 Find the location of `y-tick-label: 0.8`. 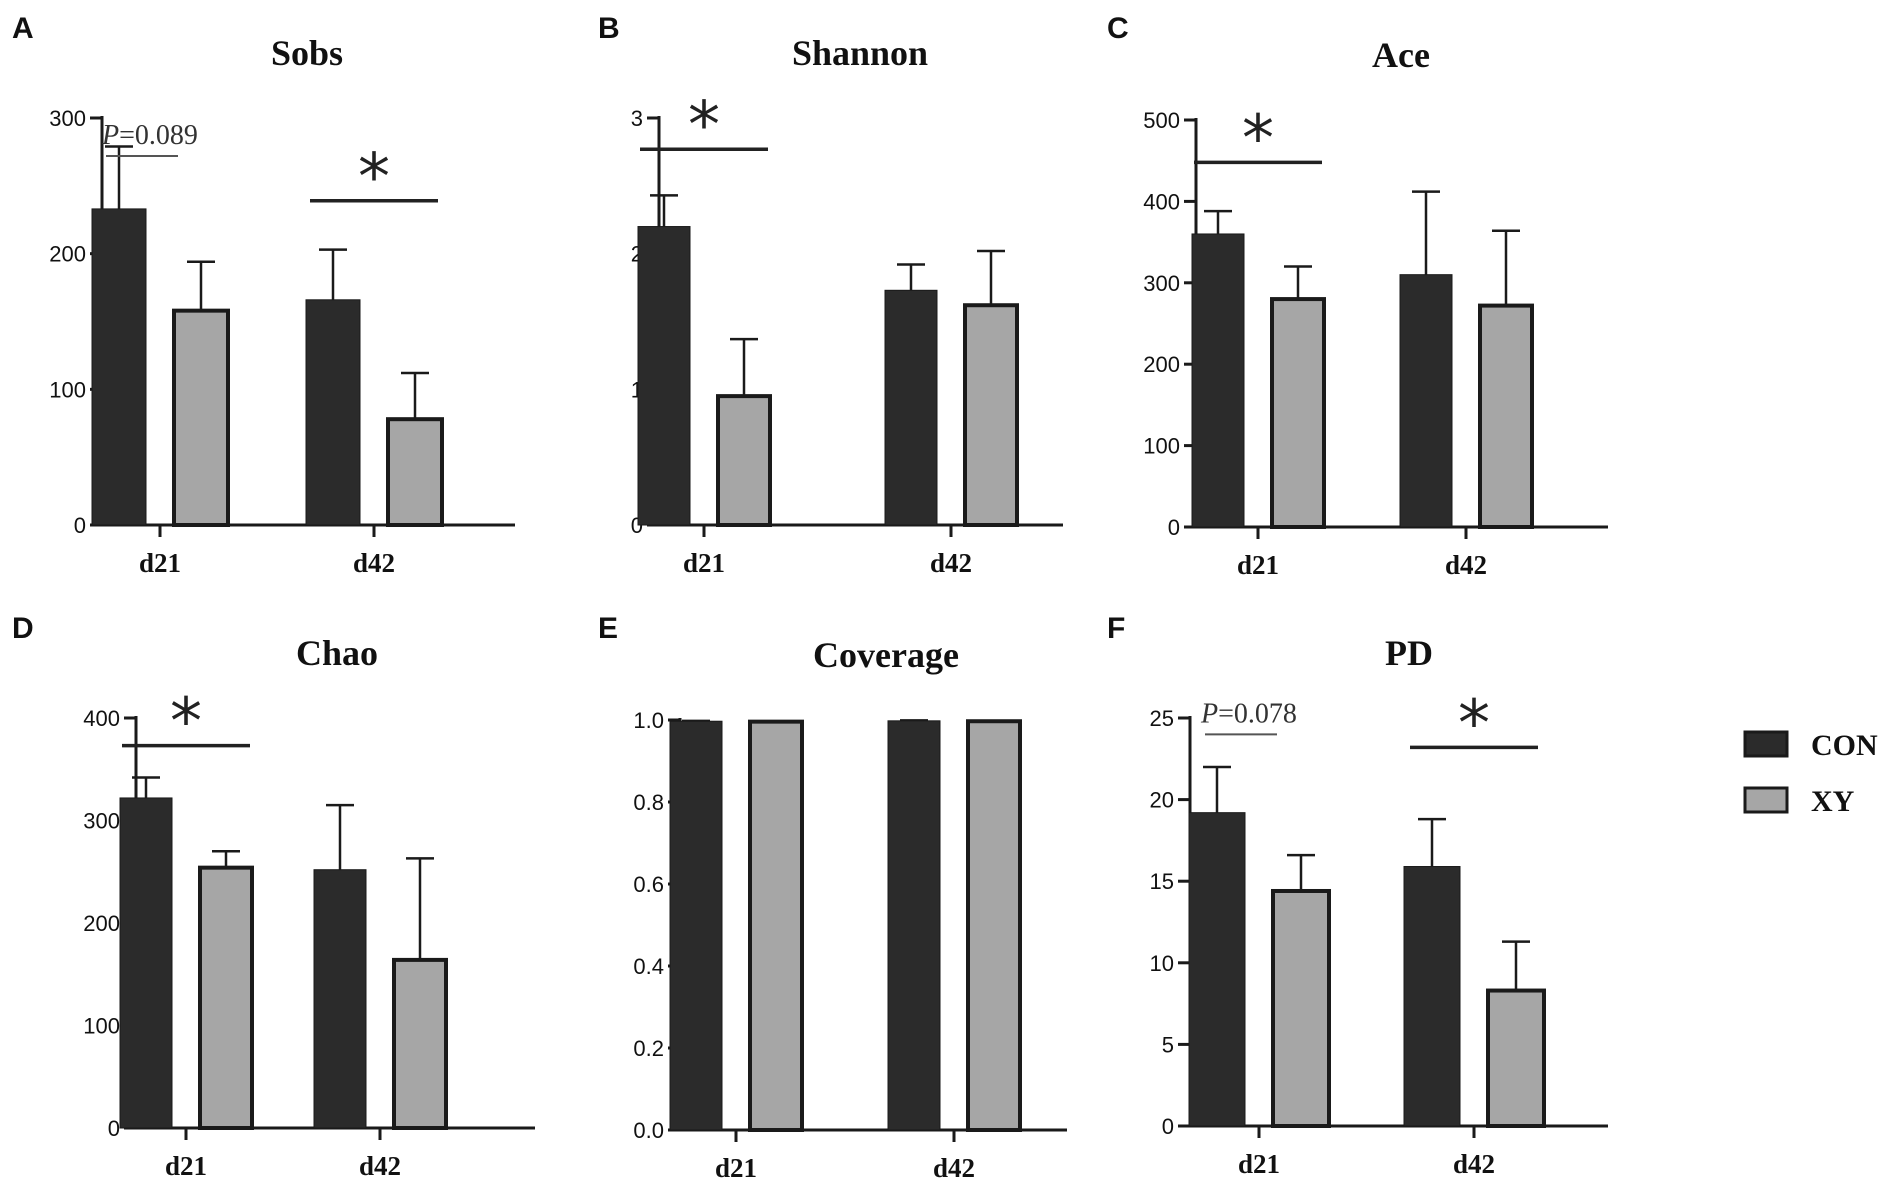

y-tick-label: 0.8 is located at coordinates (648, 802).